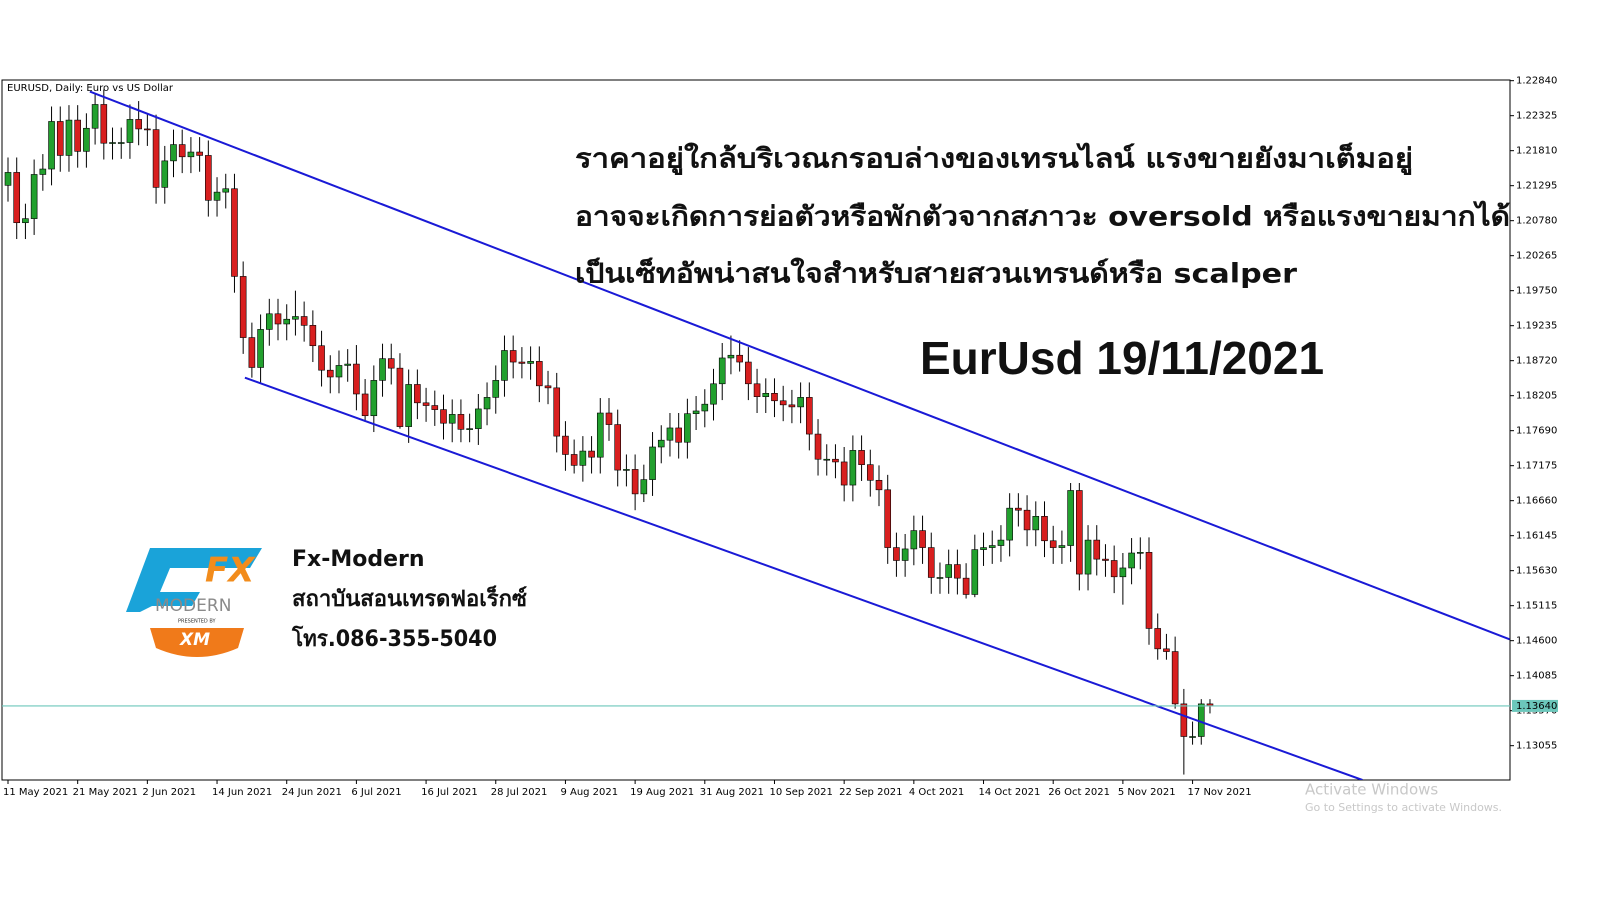  Describe the element at coordinates (230, 571) in the screenshot. I see `logo-mark: FX` at that location.